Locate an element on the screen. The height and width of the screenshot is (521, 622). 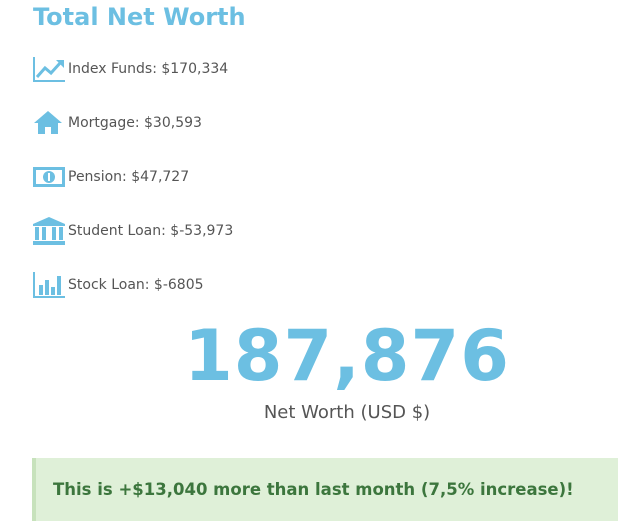
net-worth-caption: Net Worth (USD $) is located at coordinates (347, 412).